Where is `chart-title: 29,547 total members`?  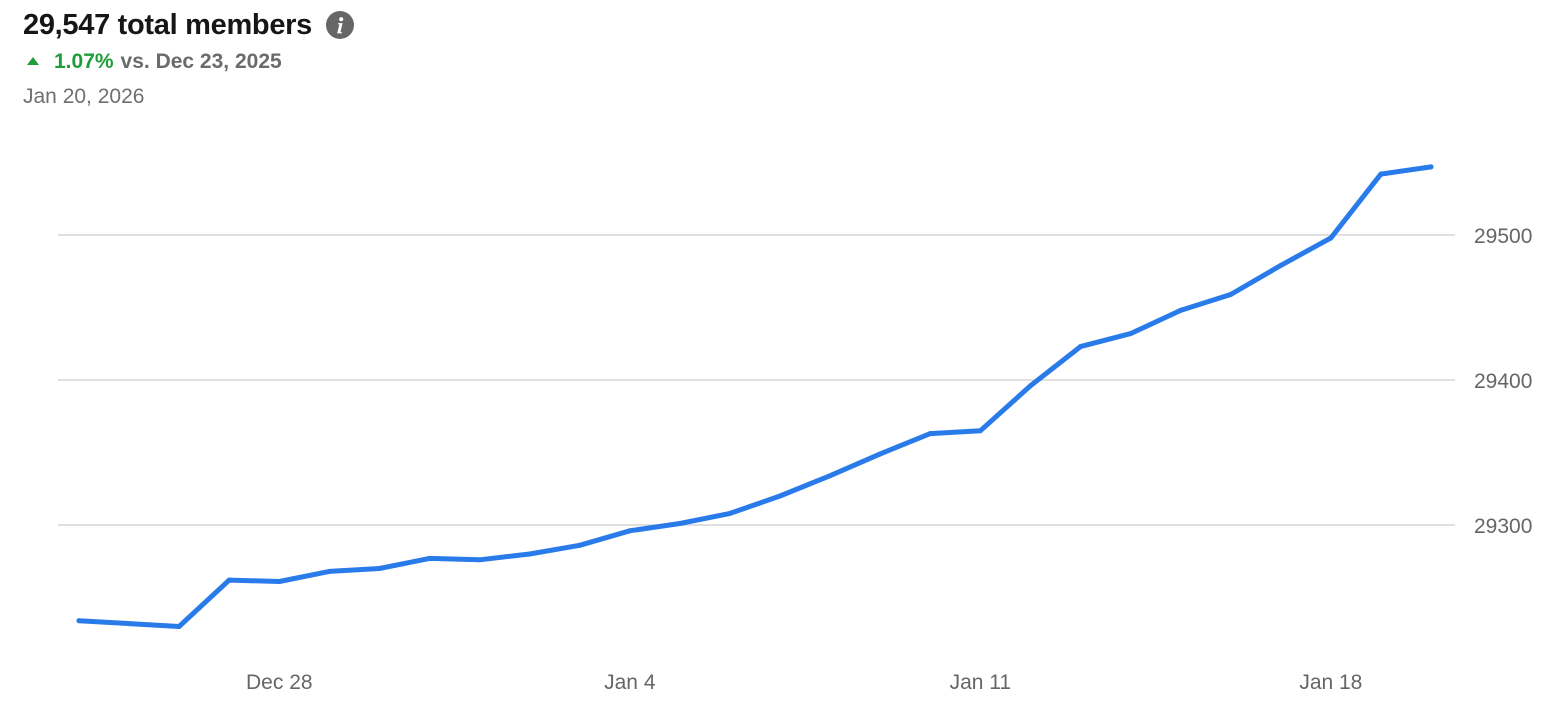 chart-title: 29,547 total members is located at coordinates (167, 24).